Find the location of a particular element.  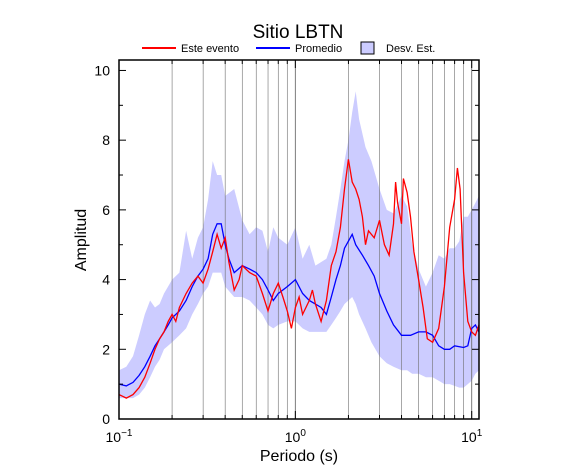

legend-label-desv-est: Desv. Est. is located at coordinates (410, 49).